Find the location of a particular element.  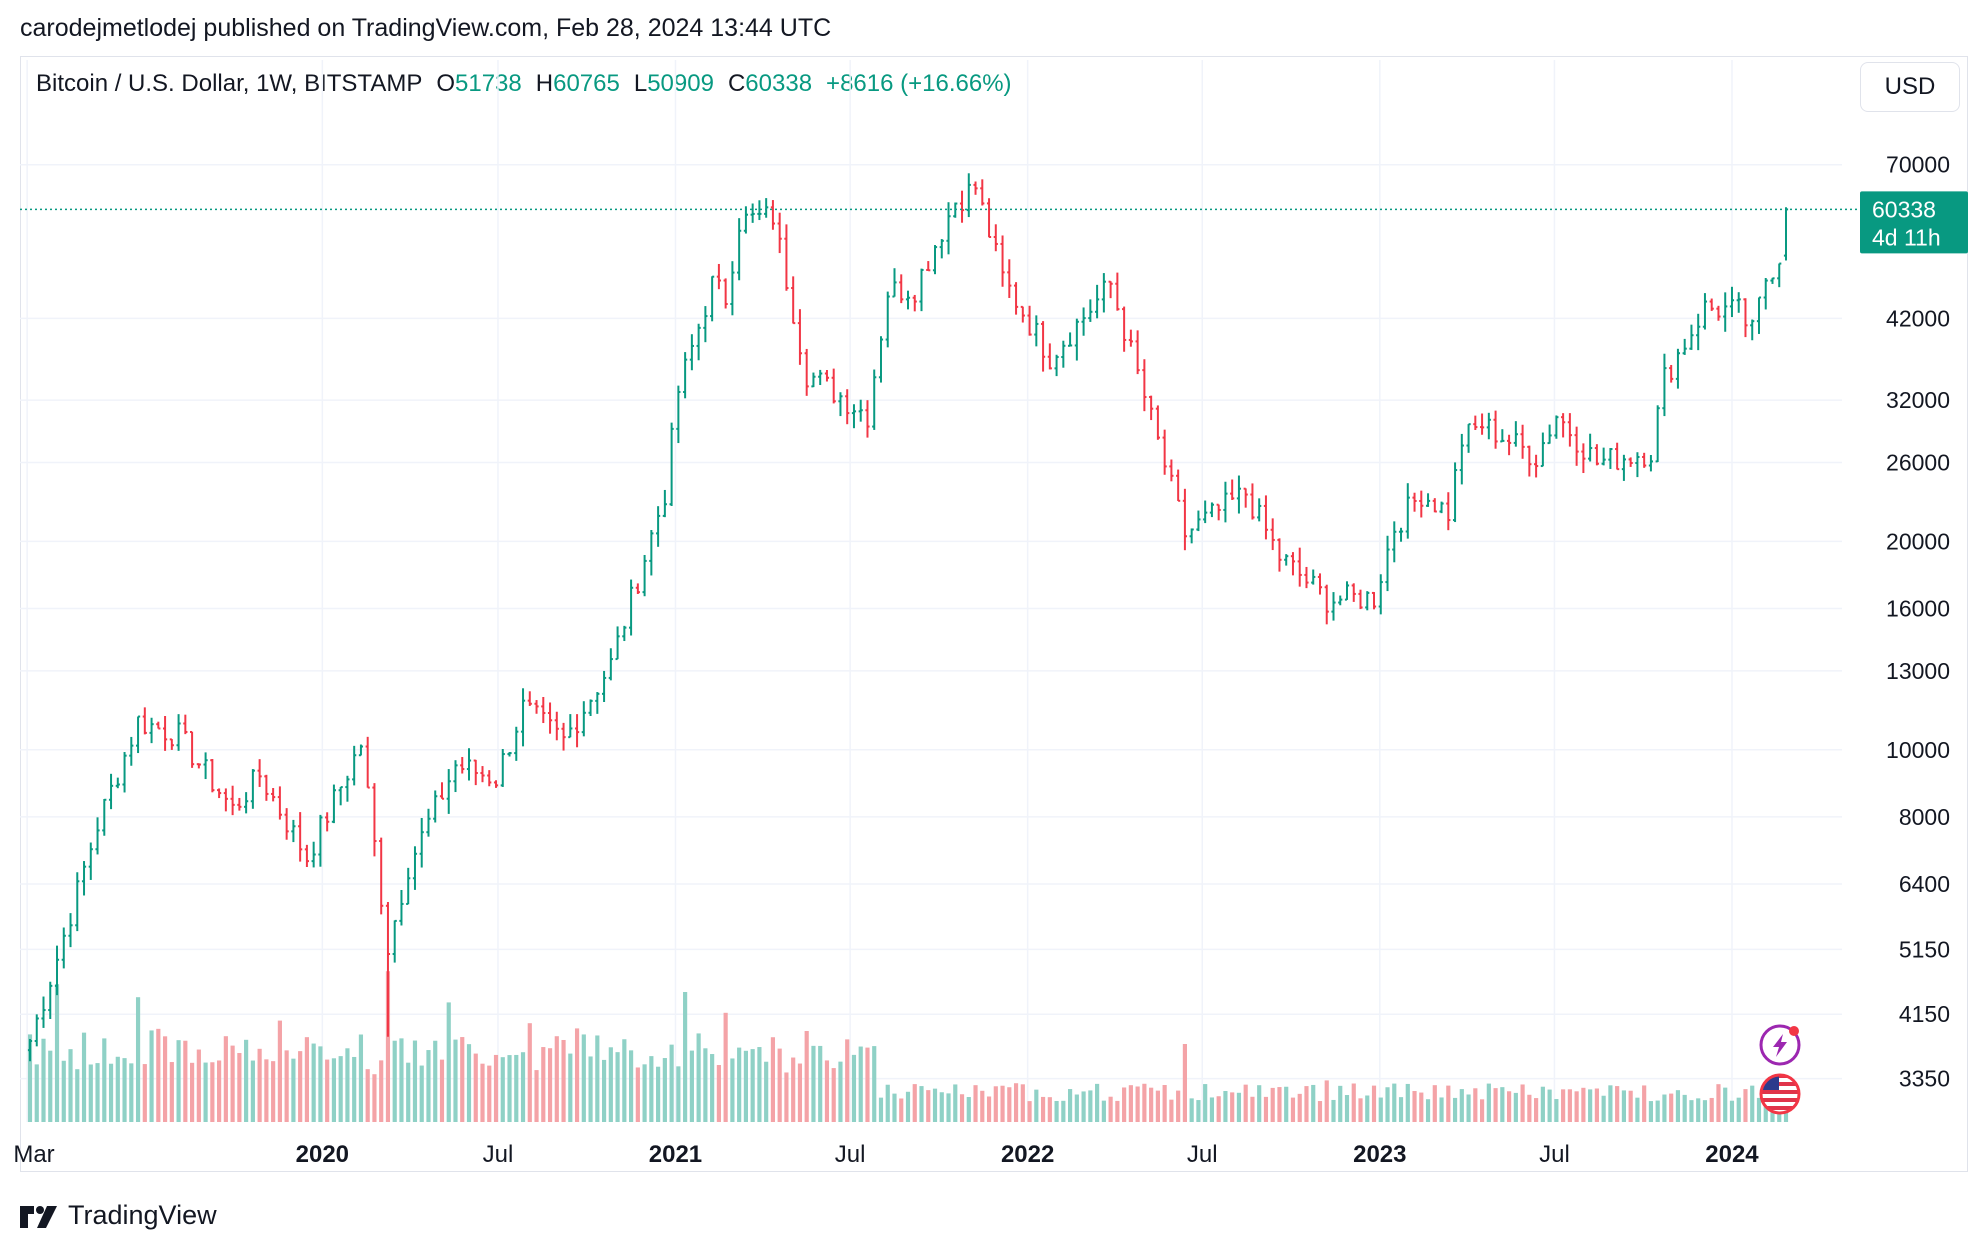

x-tick-label: 2022 is located at coordinates (1027, 1154).